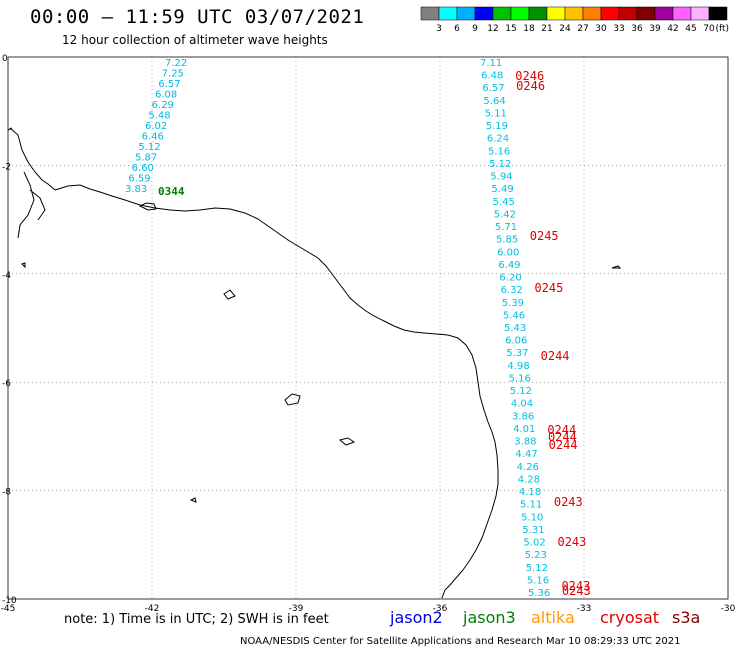 This screenshot has height=650, width=740. What do you see at coordinates (526, 454) in the screenshot?
I see `wave-height-label: 4.47` at bounding box center [526, 454].